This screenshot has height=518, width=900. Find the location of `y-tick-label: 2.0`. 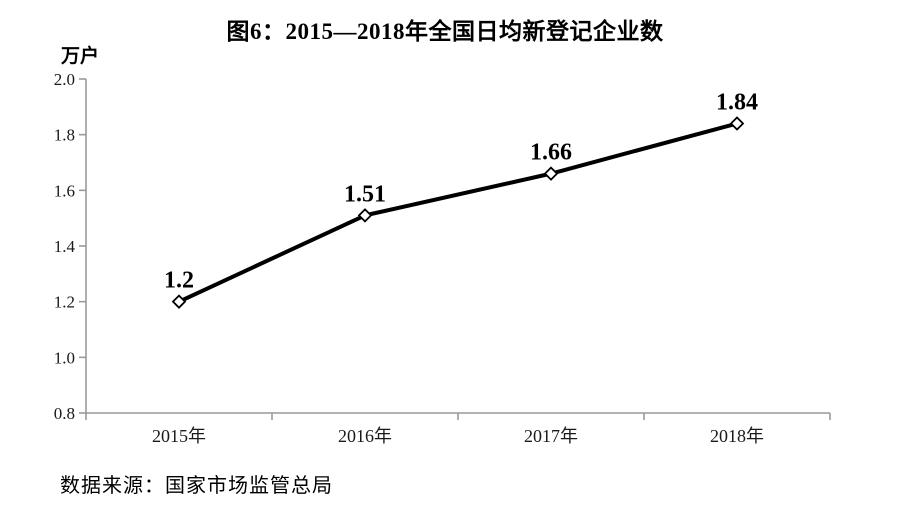

y-tick-label: 2.0 is located at coordinates (64, 79).